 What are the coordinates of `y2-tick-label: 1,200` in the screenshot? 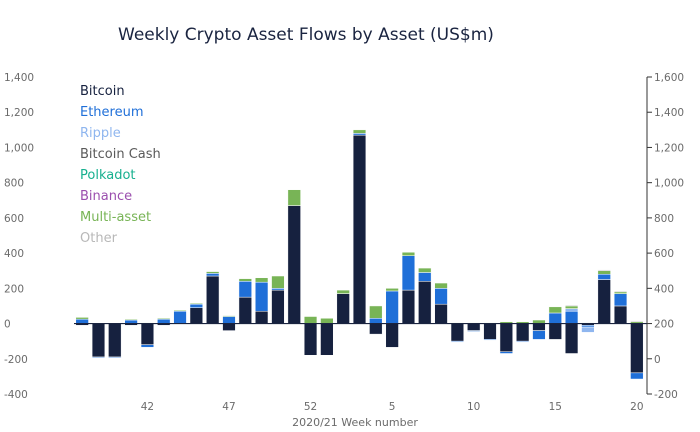 It's located at (669, 148).